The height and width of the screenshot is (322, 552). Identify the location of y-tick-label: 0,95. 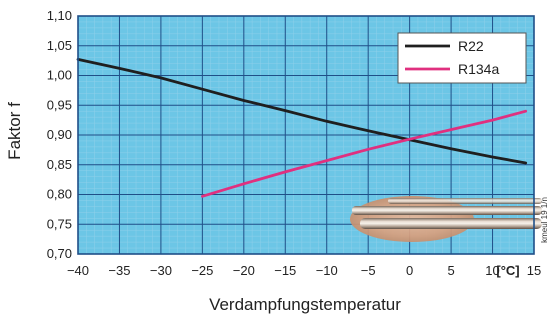
(59, 104).